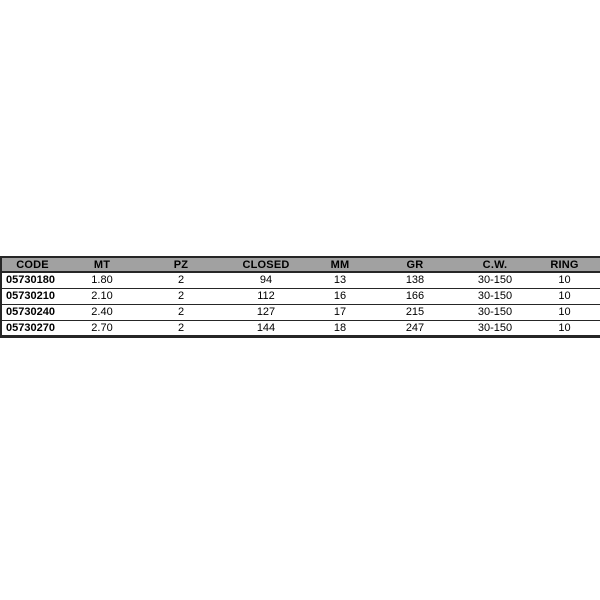 The width and height of the screenshot is (600, 600). Describe the element at coordinates (340, 264) in the screenshot. I see `column-header-mm: MM` at that location.